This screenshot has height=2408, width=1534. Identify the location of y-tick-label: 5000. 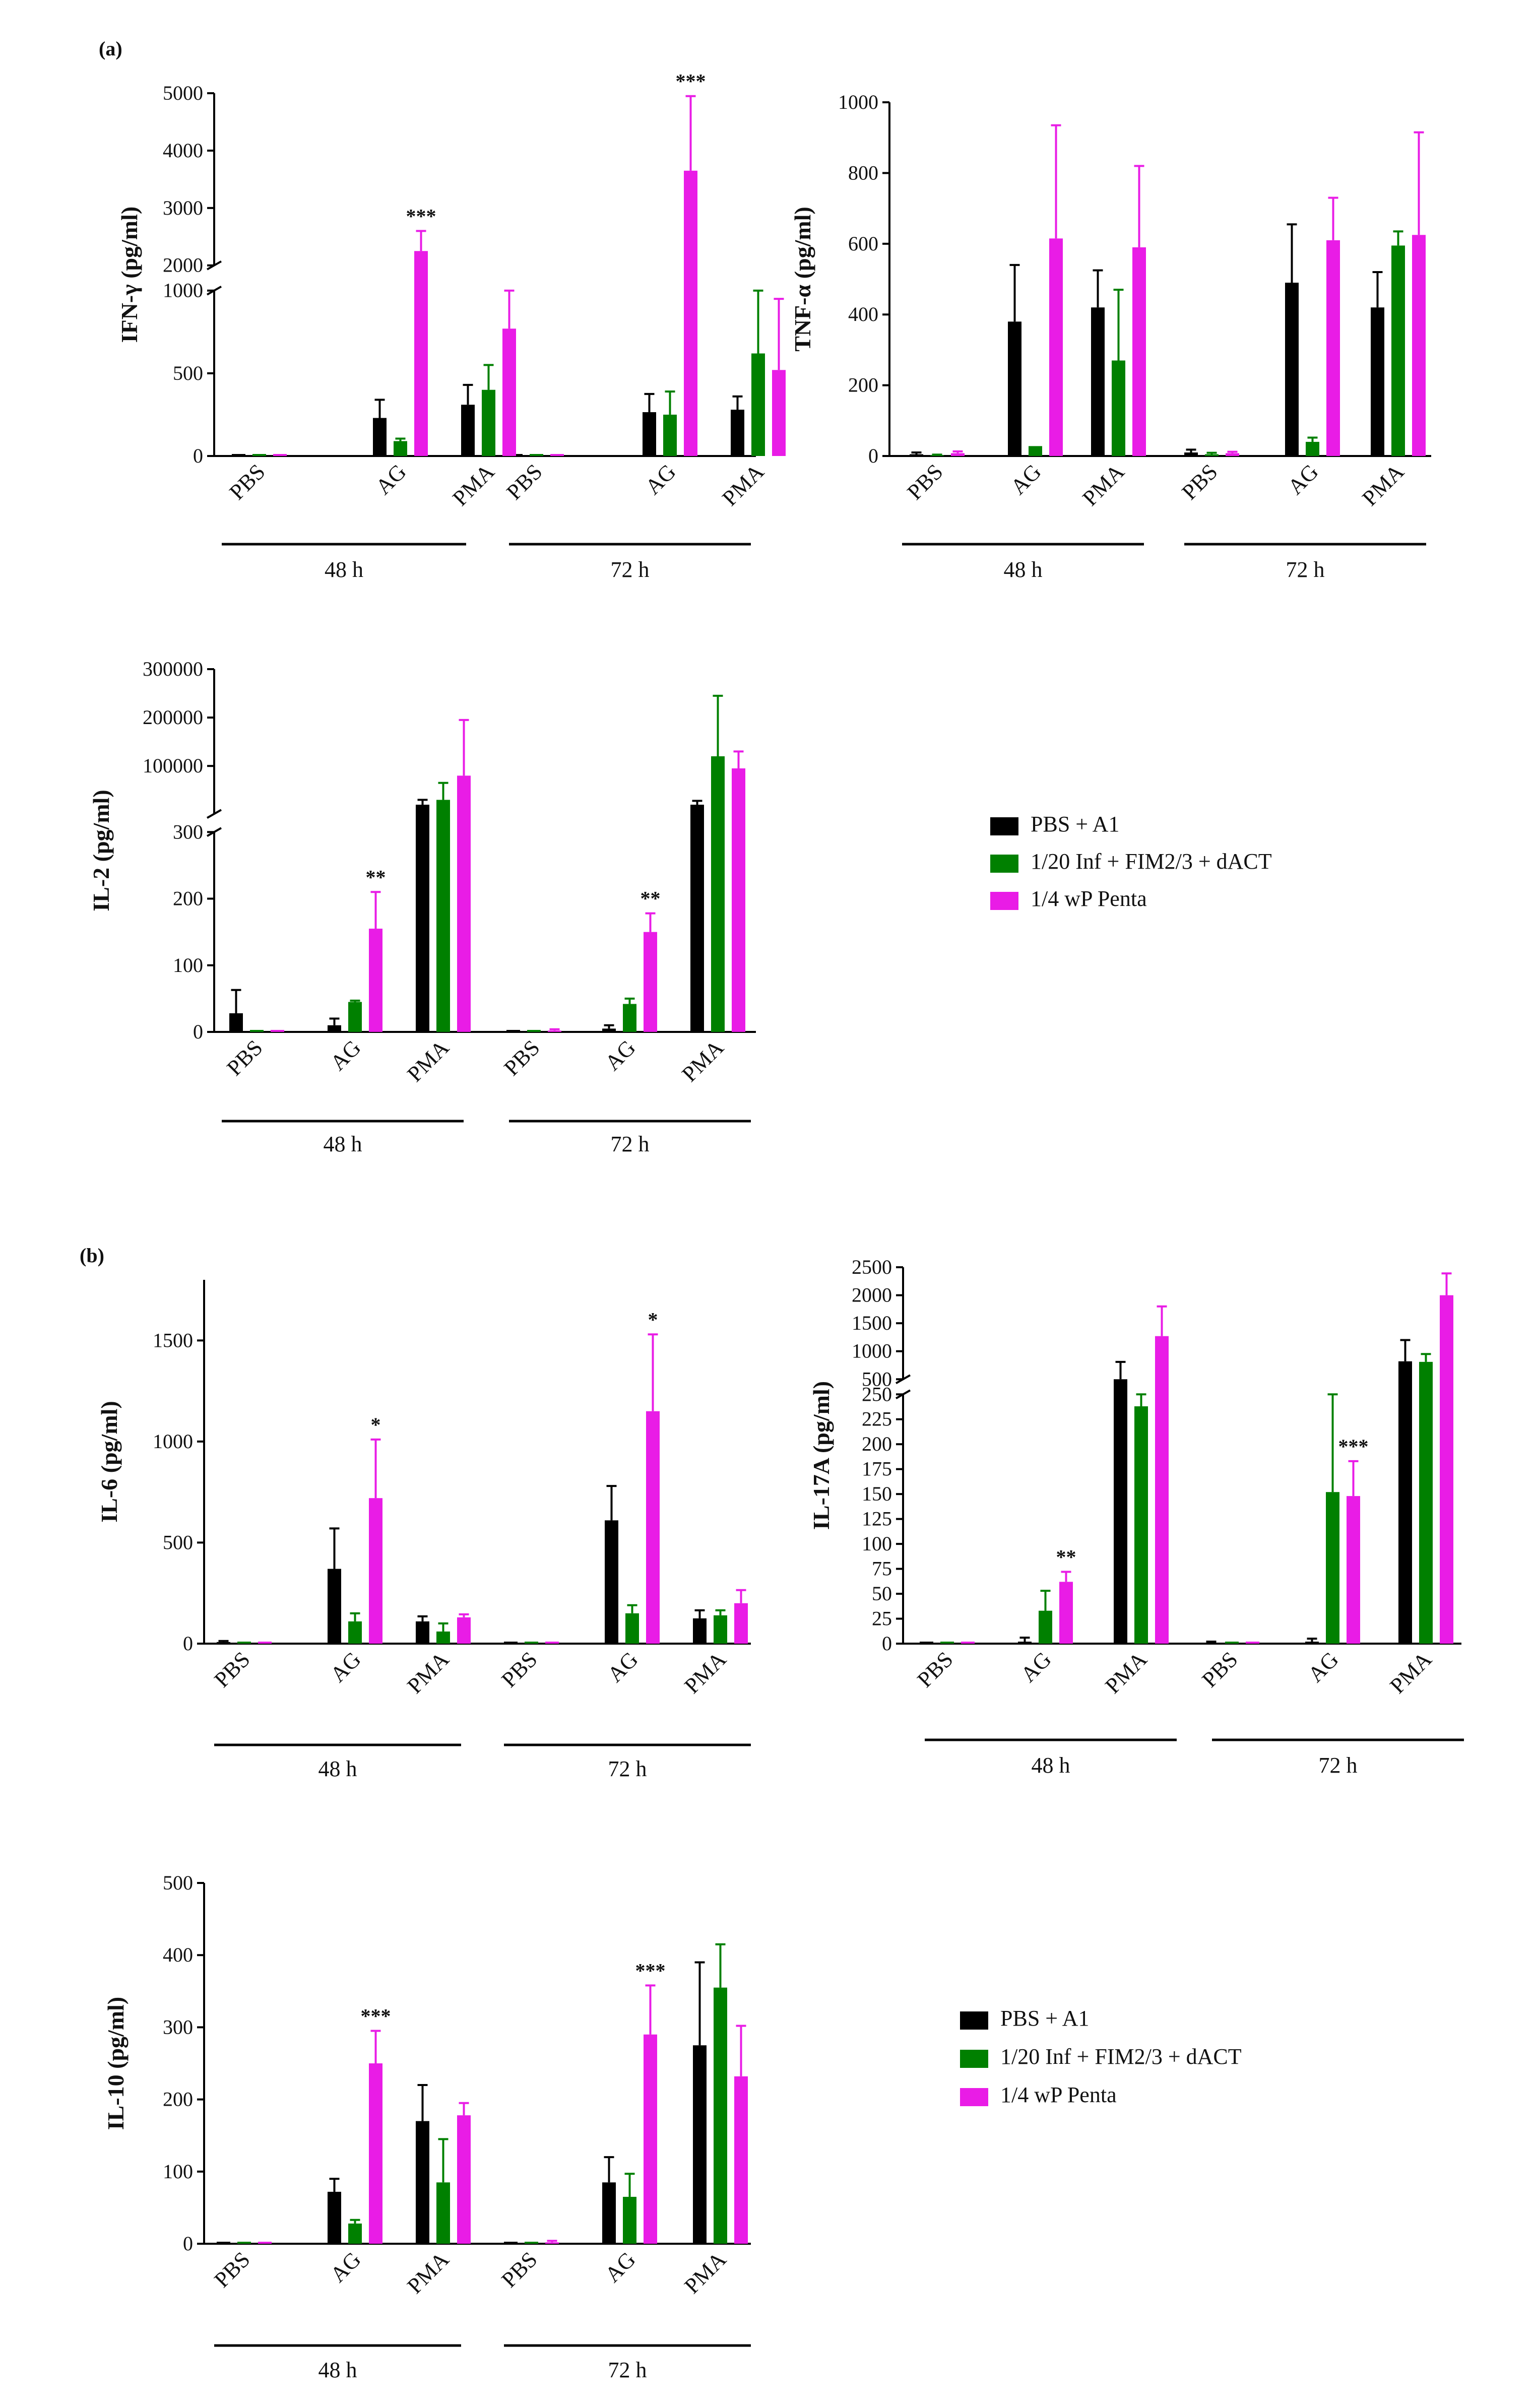
(183, 93).